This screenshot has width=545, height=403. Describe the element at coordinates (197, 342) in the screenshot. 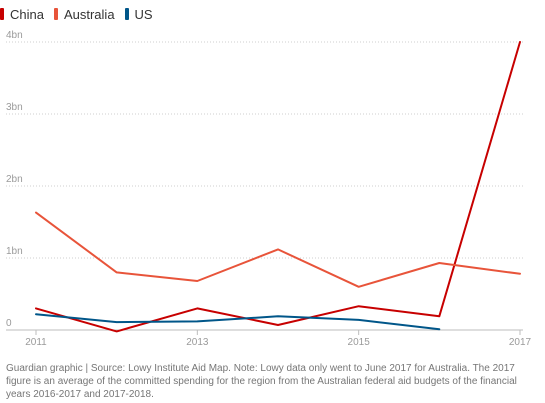

I see `x-tick-label: 2013` at that location.